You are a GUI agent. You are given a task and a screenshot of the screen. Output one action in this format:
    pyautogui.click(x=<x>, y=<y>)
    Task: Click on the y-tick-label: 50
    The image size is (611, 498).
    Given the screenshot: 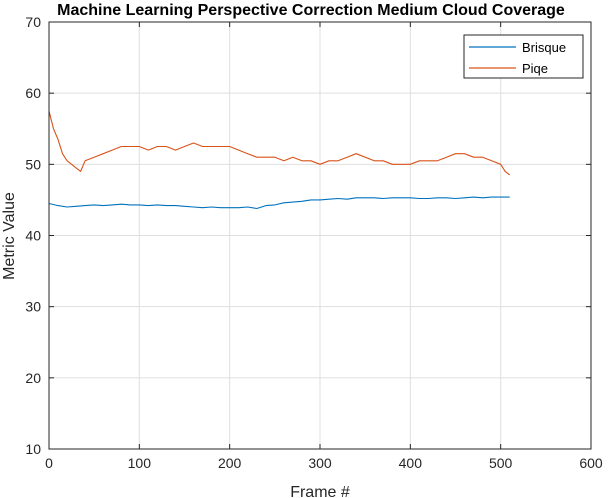 What is the action you would take?
    pyautogui.click(x=33, y=164)
    